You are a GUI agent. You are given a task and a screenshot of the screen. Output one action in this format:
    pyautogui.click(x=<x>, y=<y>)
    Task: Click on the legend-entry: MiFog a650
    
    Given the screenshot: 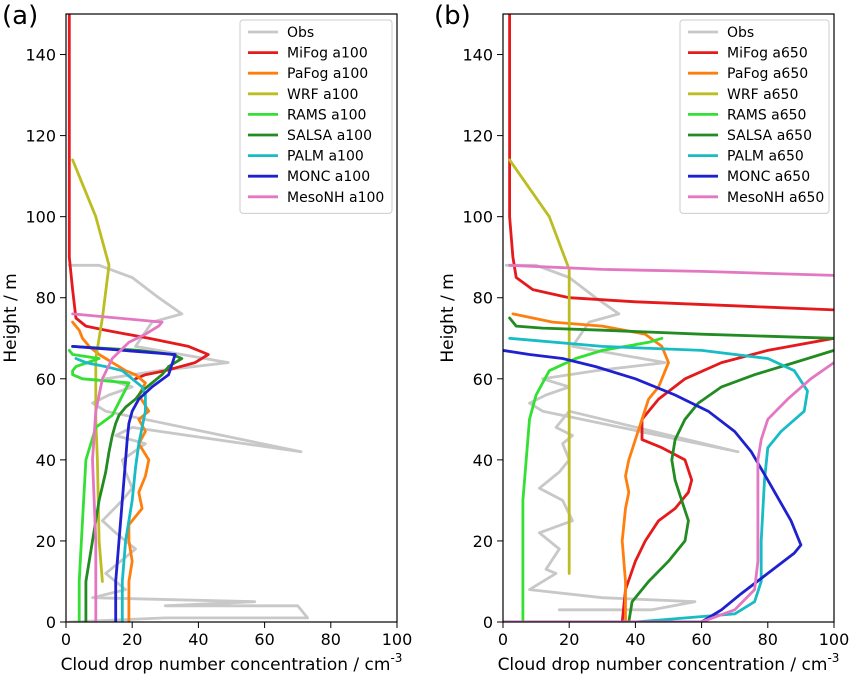 What is the action you would take?
    pyautogui.click(x=767, y=54)
    